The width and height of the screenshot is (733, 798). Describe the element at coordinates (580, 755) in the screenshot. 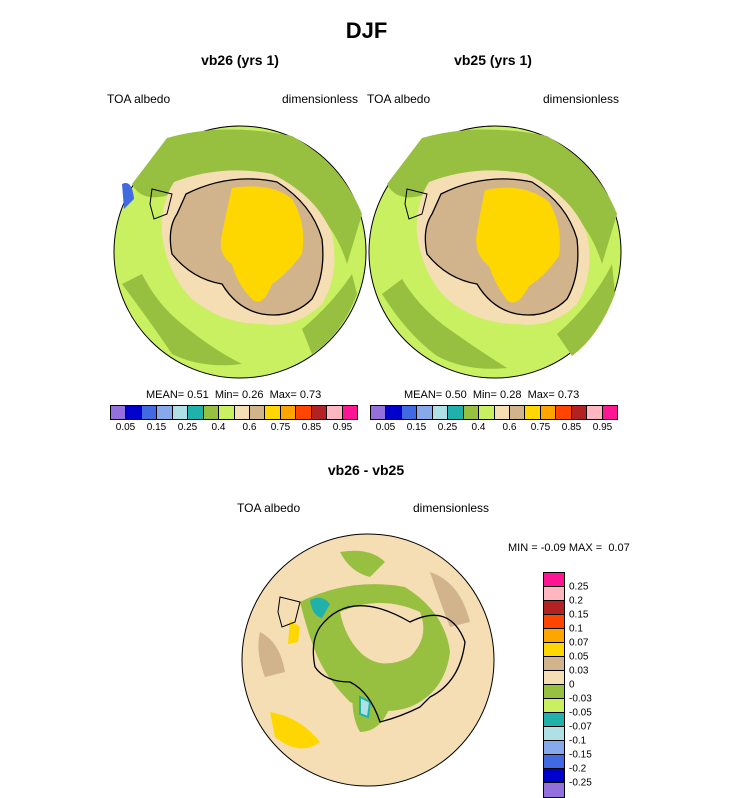

I see `colorbar-tick-label: -0.15` at that location.